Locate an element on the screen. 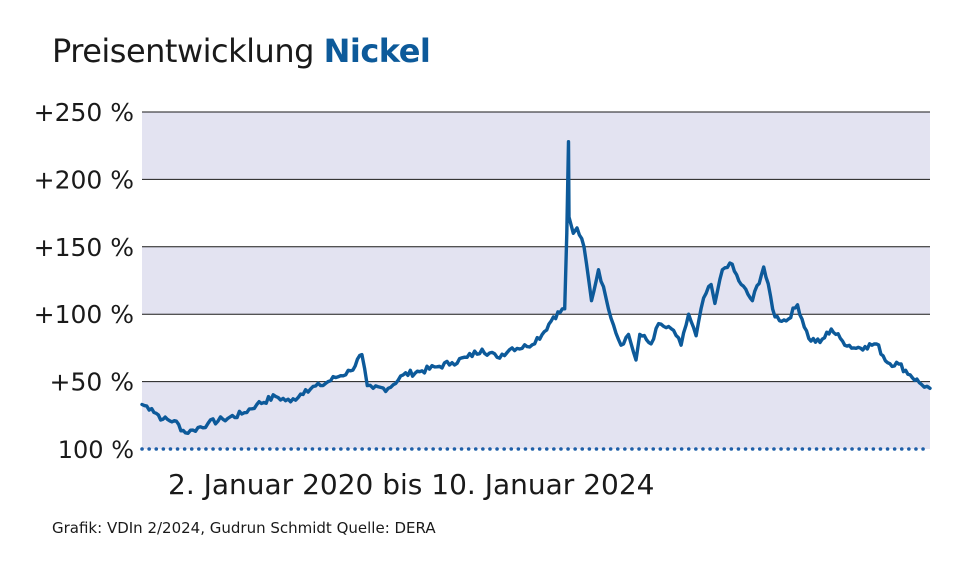 The width and height of the screenshot is (980, 562). y-tick-label: +50 % is located at coordinates (92, 382).